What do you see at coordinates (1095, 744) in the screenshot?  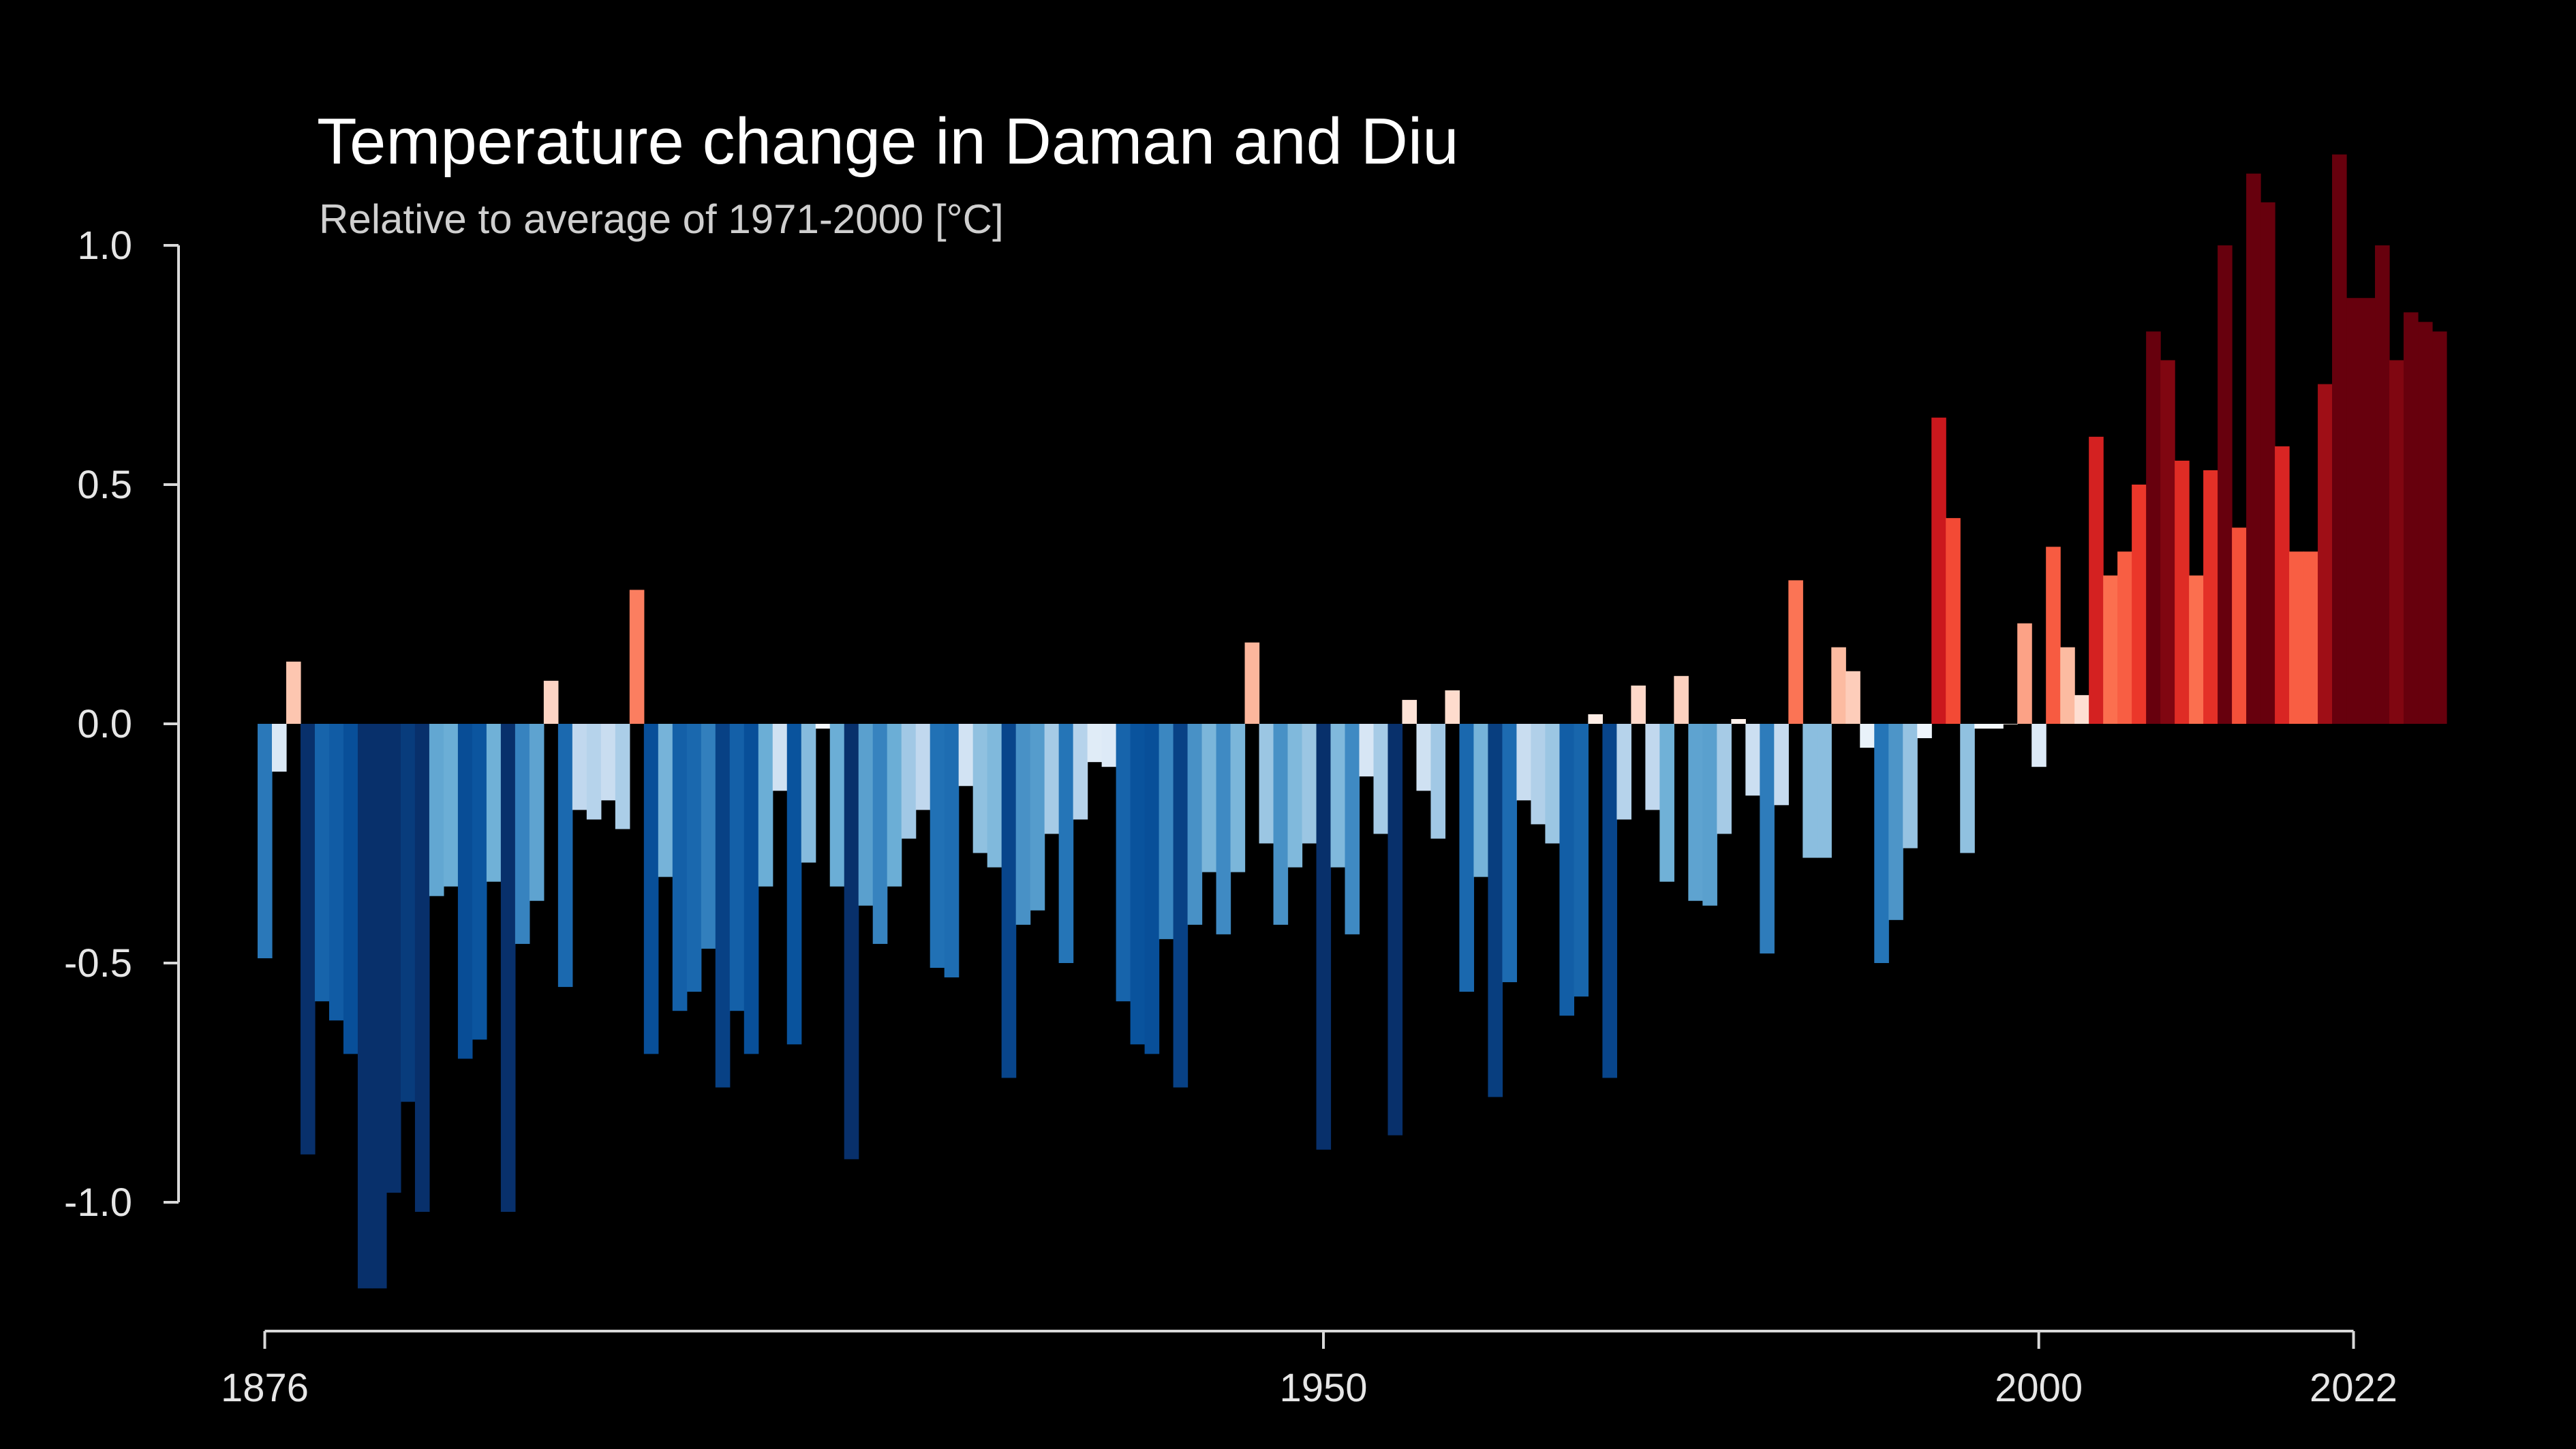 I see `bar-1934` at bounding box center [1095, 744].